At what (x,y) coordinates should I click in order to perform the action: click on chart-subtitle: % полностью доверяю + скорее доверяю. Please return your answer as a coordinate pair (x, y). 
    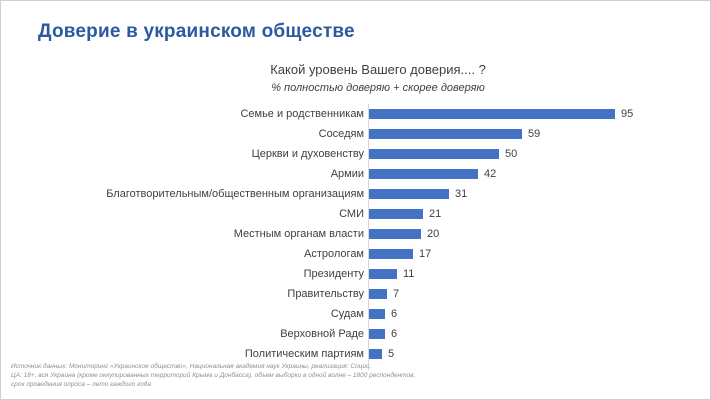
    Looking at the image, I should click on (378, 88).